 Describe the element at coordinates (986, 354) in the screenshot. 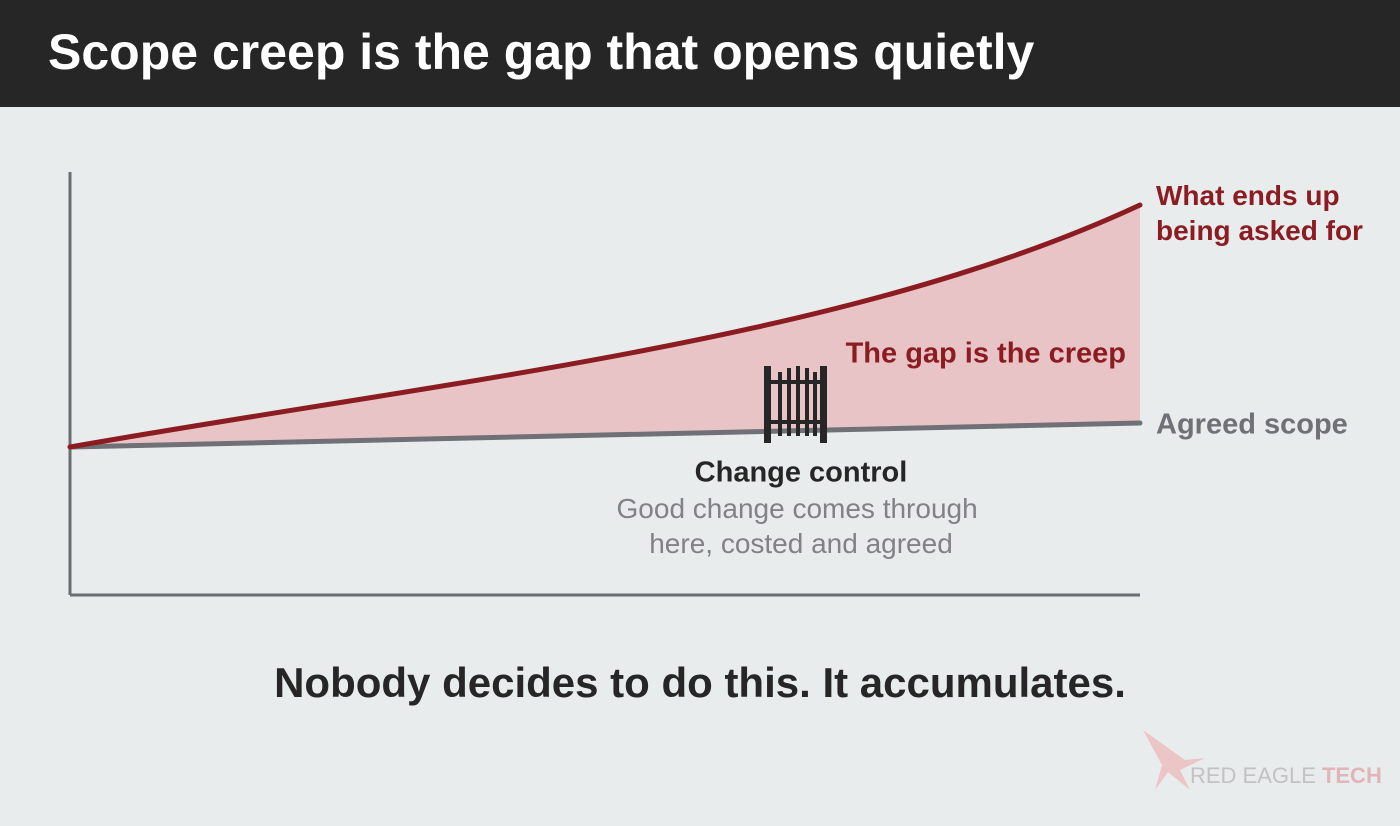

I see `gap-label: The gap is the creep` at that location.